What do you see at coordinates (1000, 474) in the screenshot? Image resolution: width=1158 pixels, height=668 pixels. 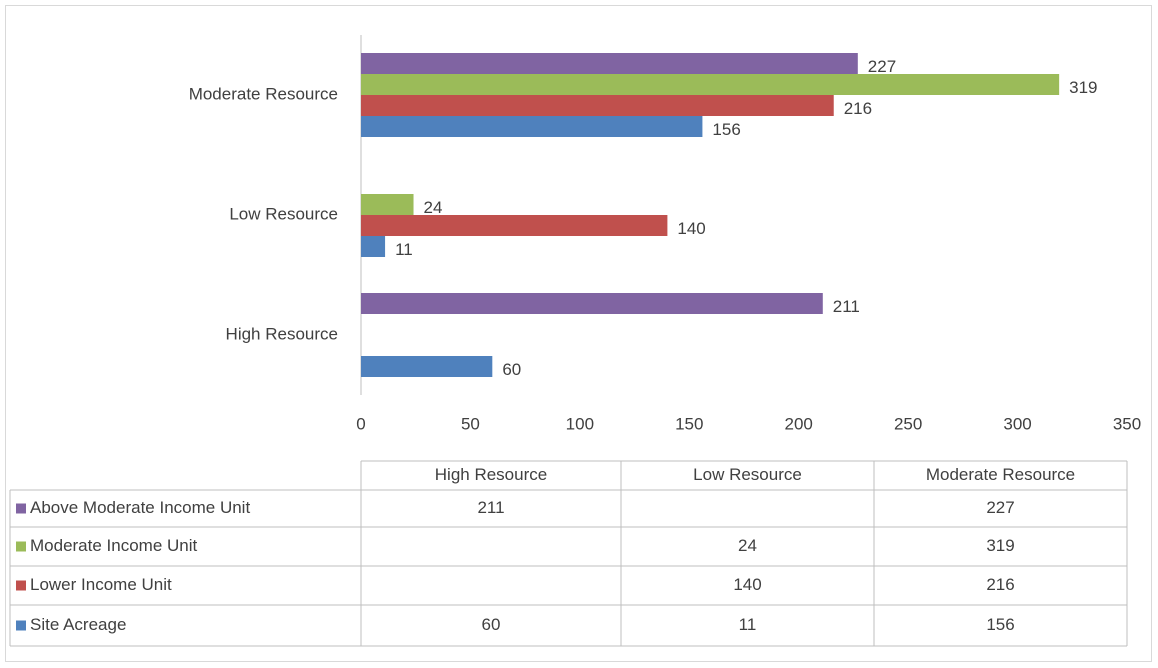 I see `table-header: Moderate Resource` at bounding box center [1000, 474].